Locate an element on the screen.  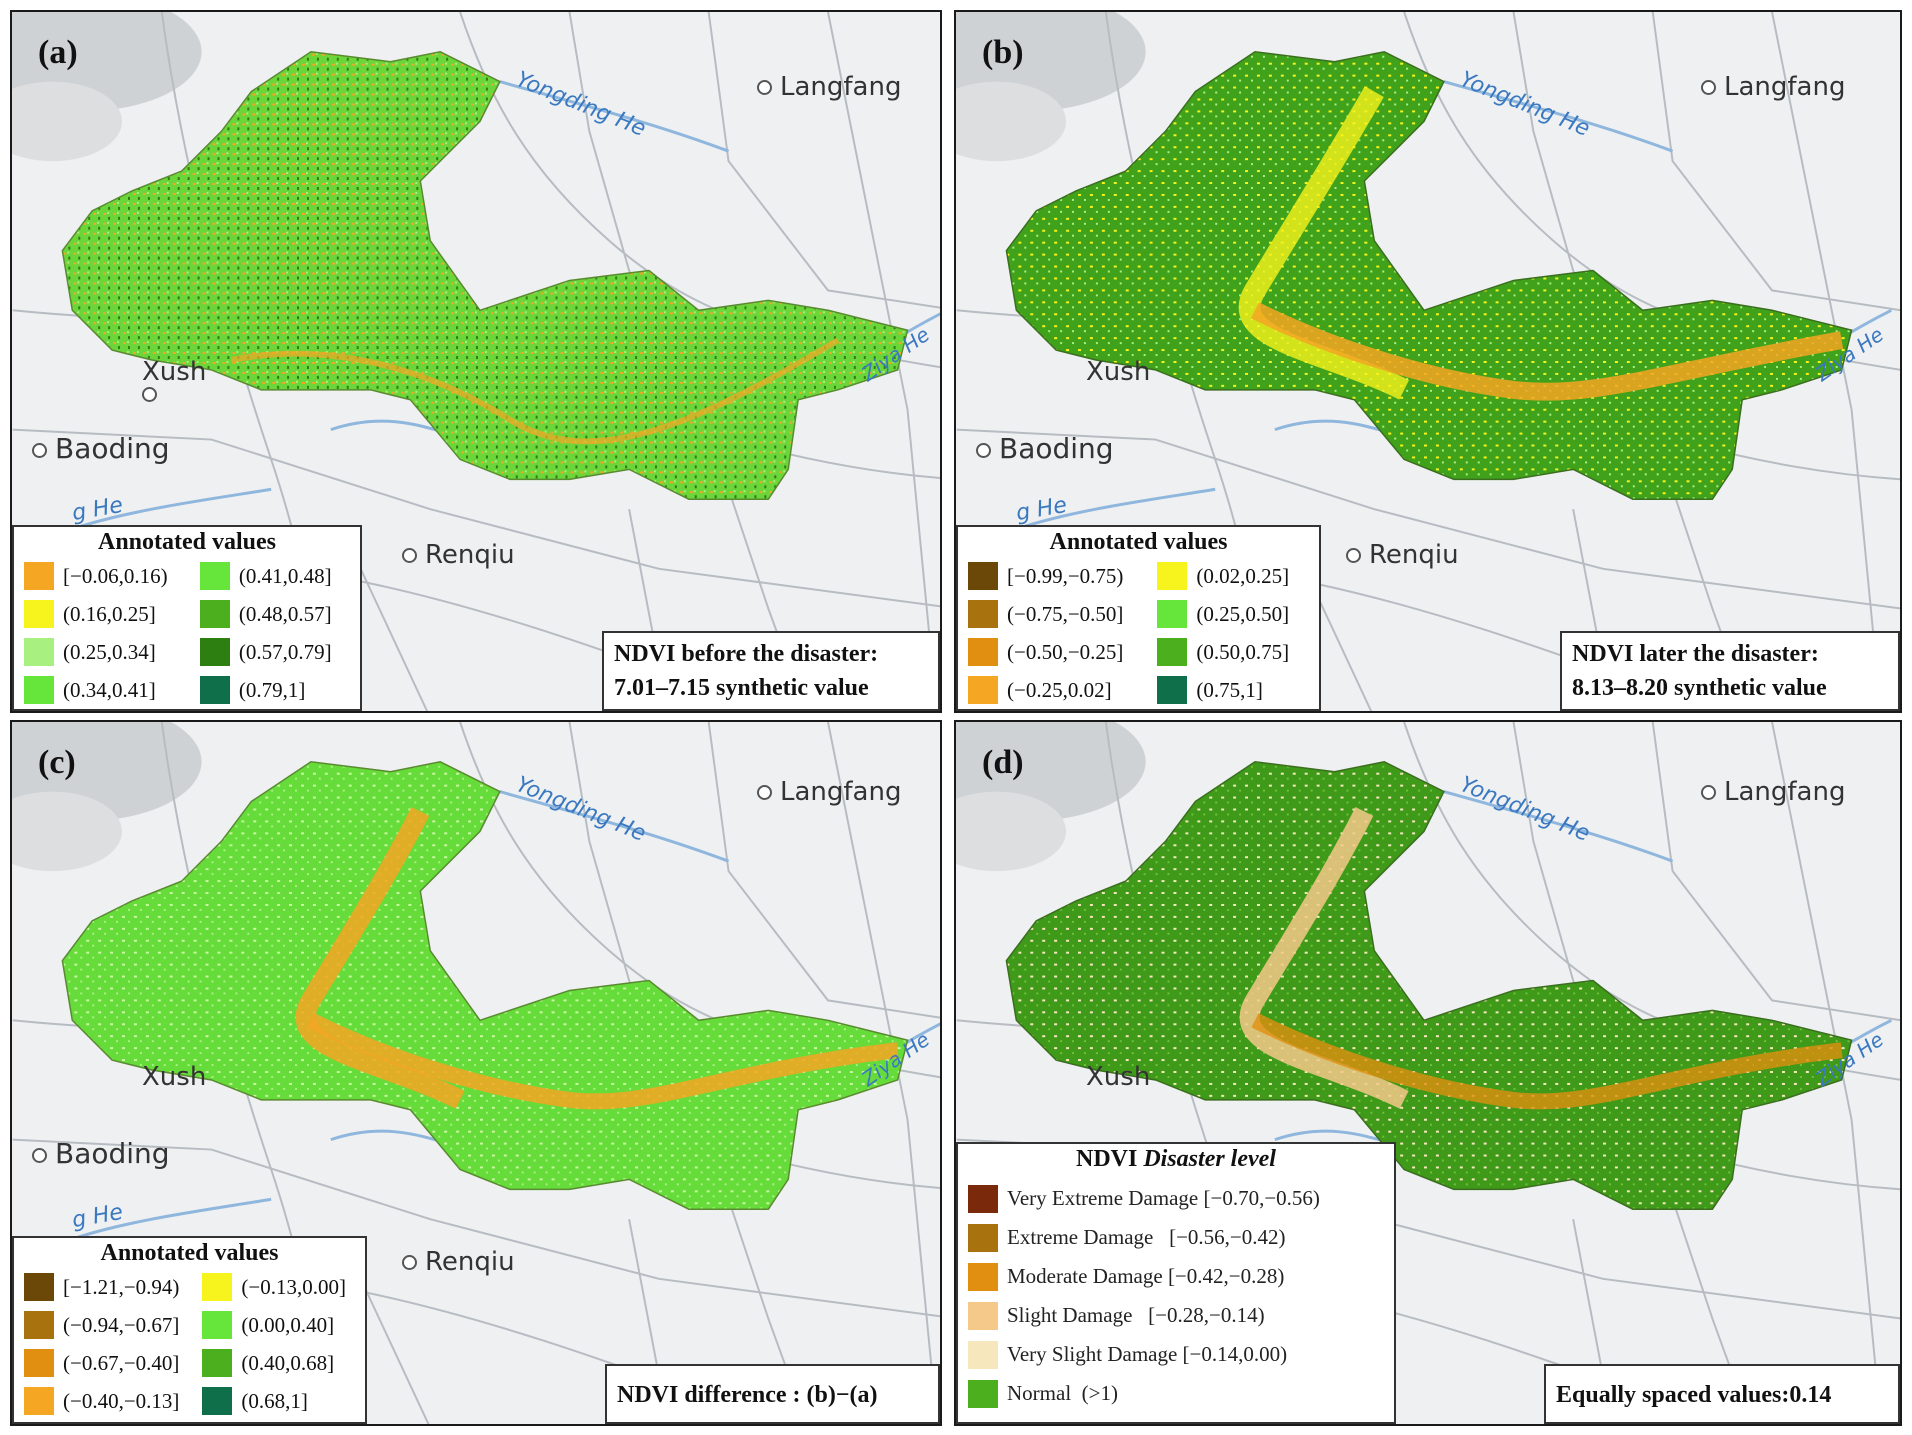
legend-item: [−0.06,0.16) is located at coordinates (105, 576).